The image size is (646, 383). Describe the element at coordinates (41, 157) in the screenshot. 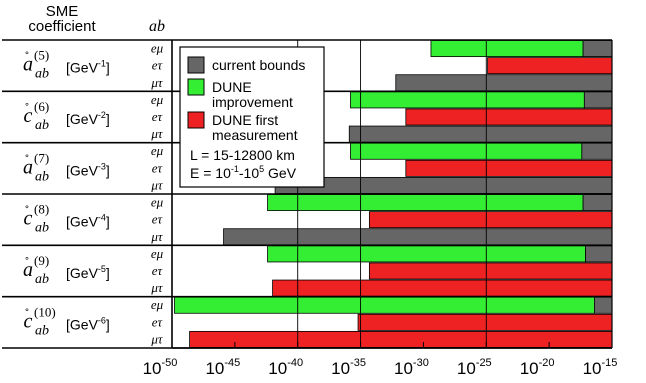

I see `coefficient-dimension: (7)` at that location.